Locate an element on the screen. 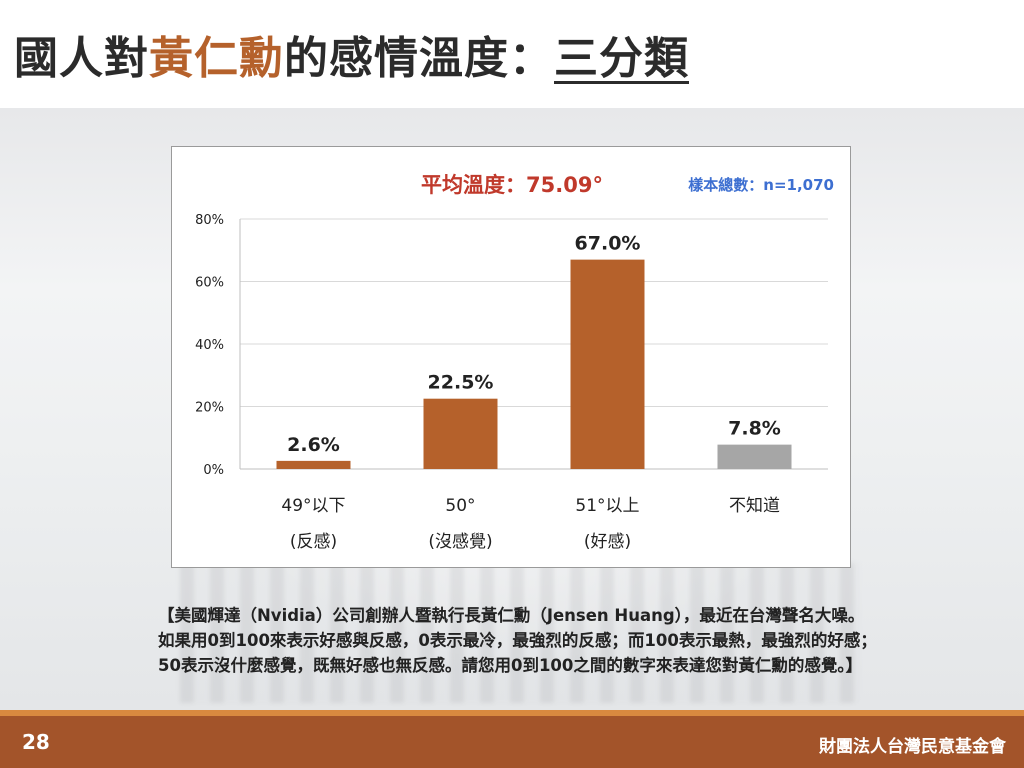 The height and width of the screenshot is (768, 1024). y-tick-label: 20% is located at coordinates (209, 408).